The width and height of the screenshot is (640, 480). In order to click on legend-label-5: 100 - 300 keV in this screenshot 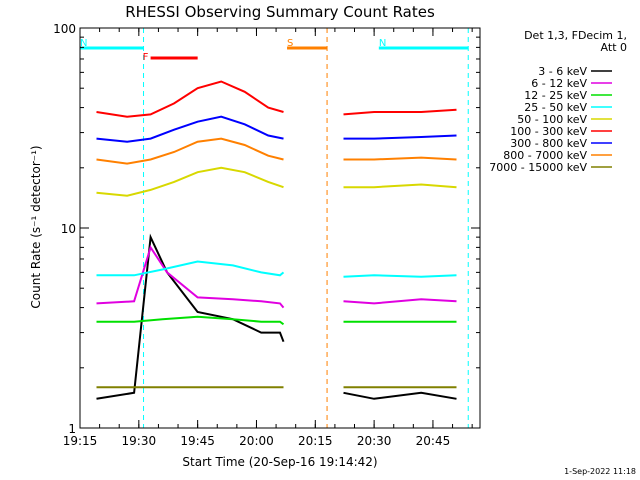, I will do `click(548, 131)`.